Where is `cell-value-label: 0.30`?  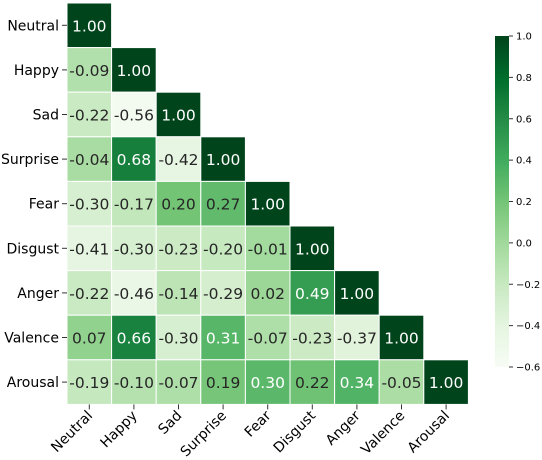 cell-value-label: 0.30 is located at coordinates (267, 383).